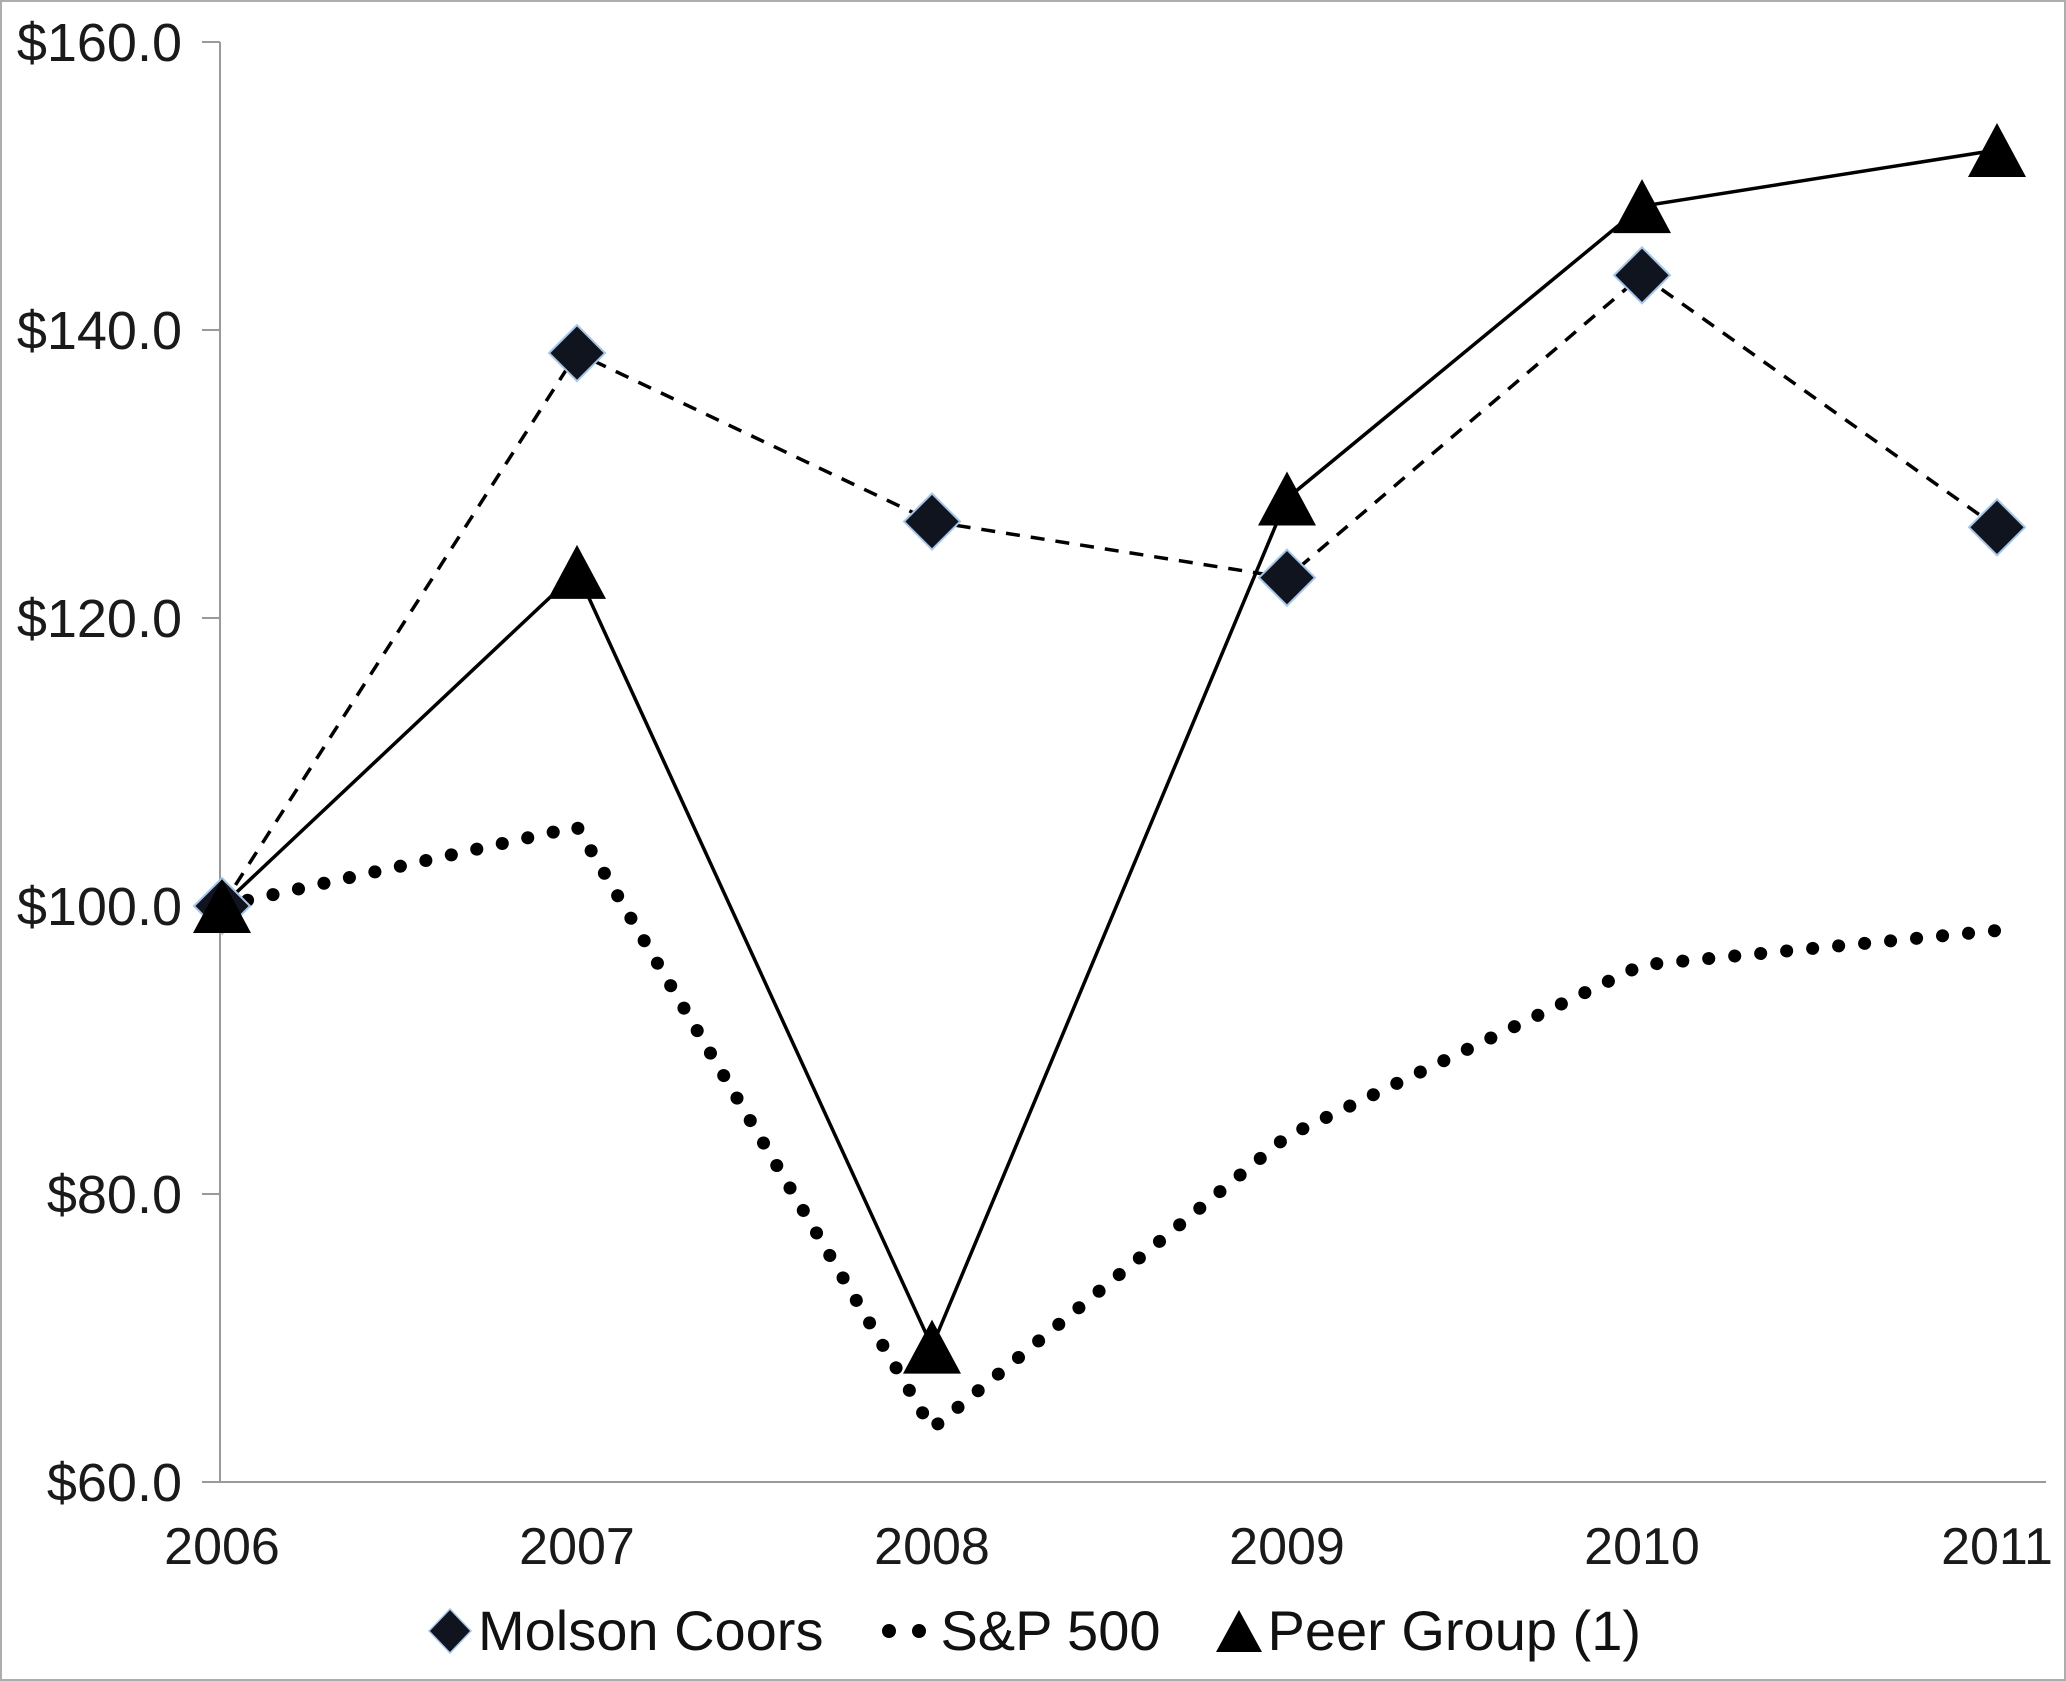 The image size is (2066, 1681). What do you see at coordinates (222, 1547) in the screenshot?
I see `x-tick-label: 2006` at bounding box center [222, 1547].